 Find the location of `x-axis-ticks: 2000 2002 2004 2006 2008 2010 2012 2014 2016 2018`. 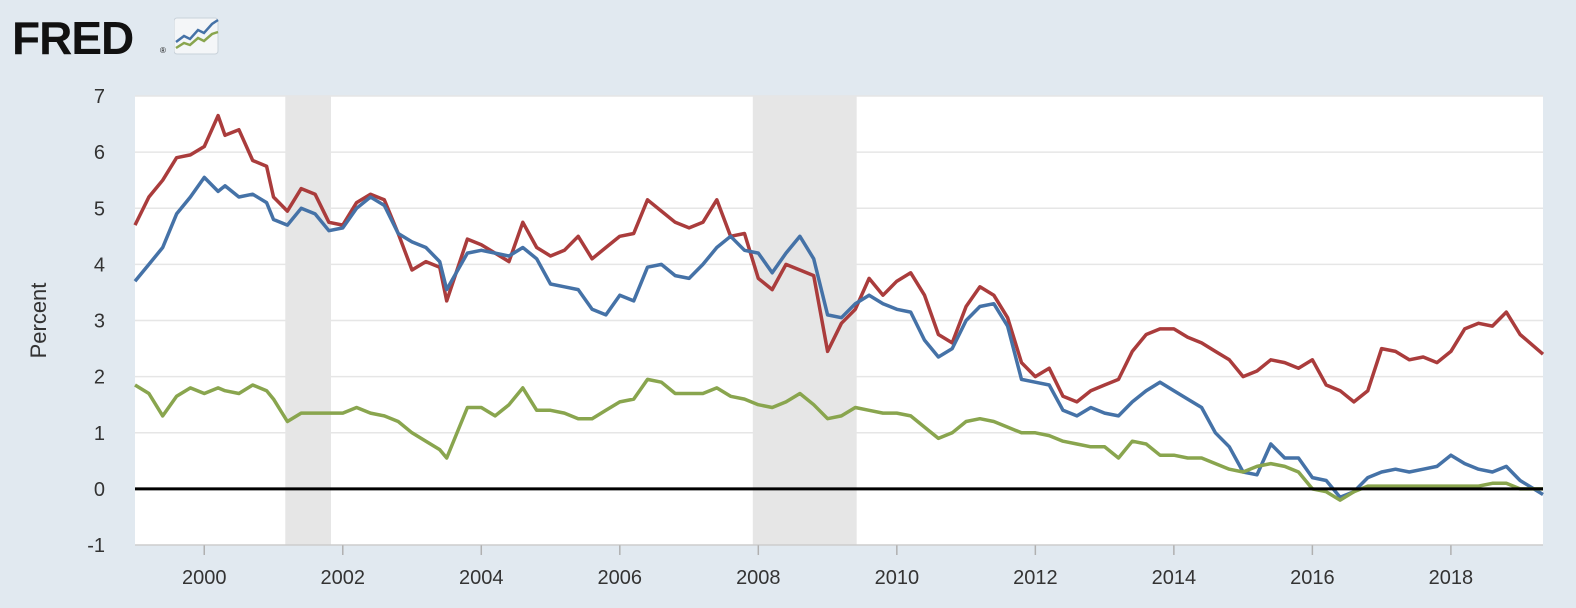

x-axis-ticks: 2000 2002 2004 2006 2008 2010 2012 2014 2016 2018 is located at coordinates (839, 566).